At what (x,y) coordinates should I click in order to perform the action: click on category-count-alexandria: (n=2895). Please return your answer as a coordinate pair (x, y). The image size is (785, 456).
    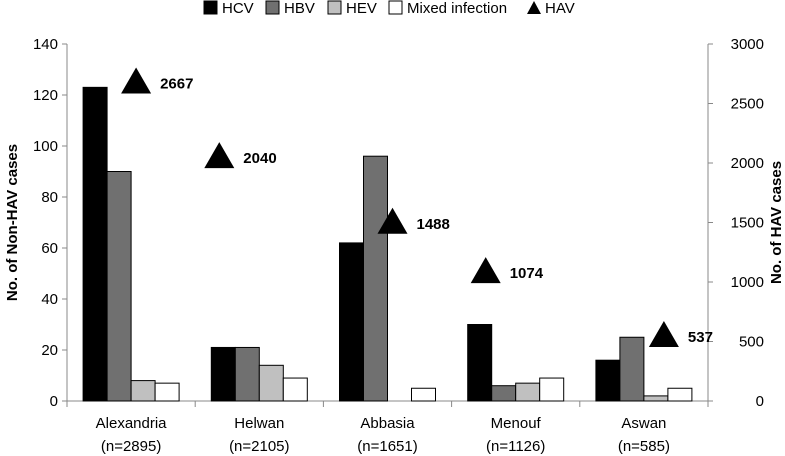
    Looking at the image, I should click on (131, 446).